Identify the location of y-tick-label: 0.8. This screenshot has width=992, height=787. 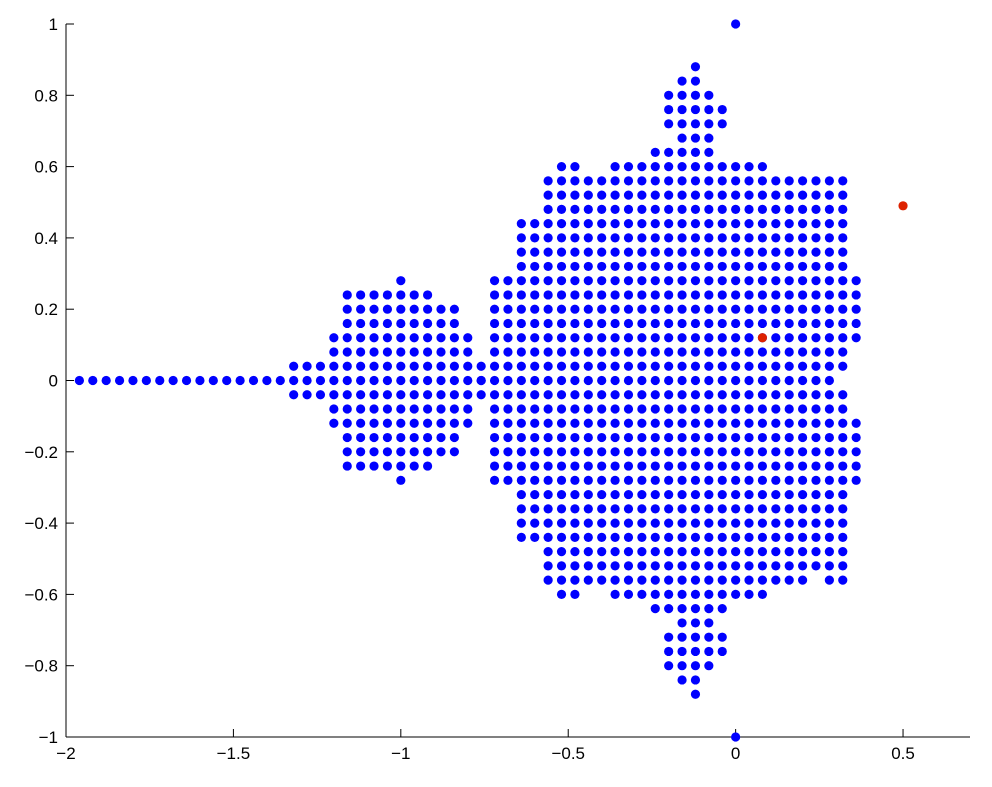
(46, 95).